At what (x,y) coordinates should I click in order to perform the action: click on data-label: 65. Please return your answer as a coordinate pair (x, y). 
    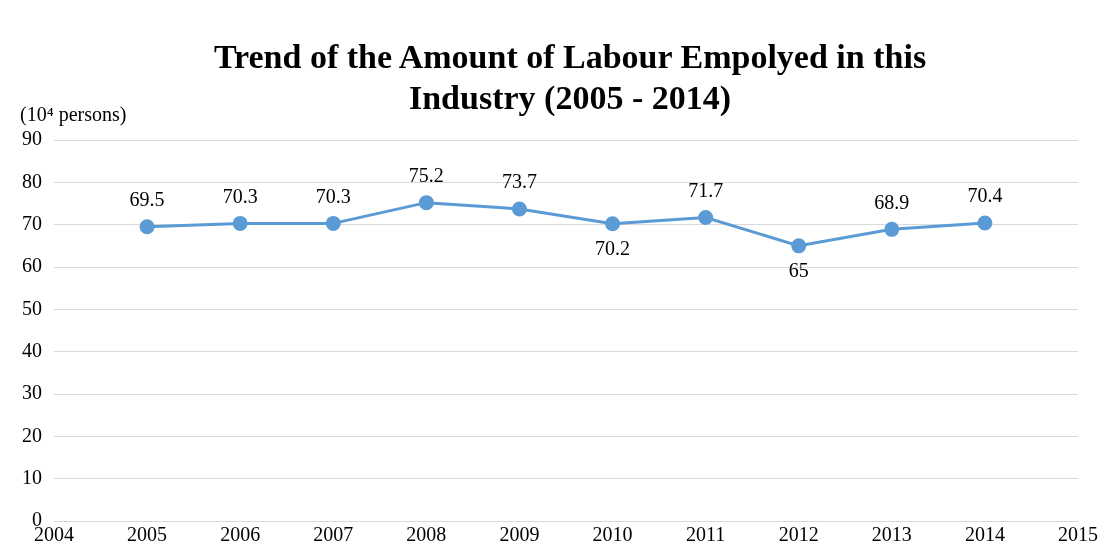
    Looking at the image, I should click on (798, 270).